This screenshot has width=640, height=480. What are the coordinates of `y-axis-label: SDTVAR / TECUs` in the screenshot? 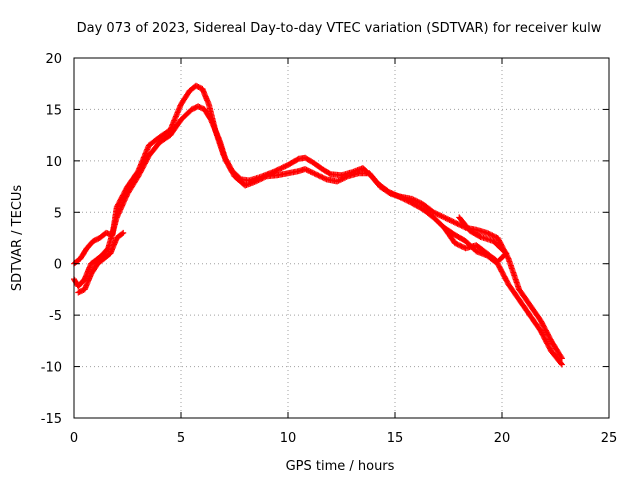 It's located at (17, 238).